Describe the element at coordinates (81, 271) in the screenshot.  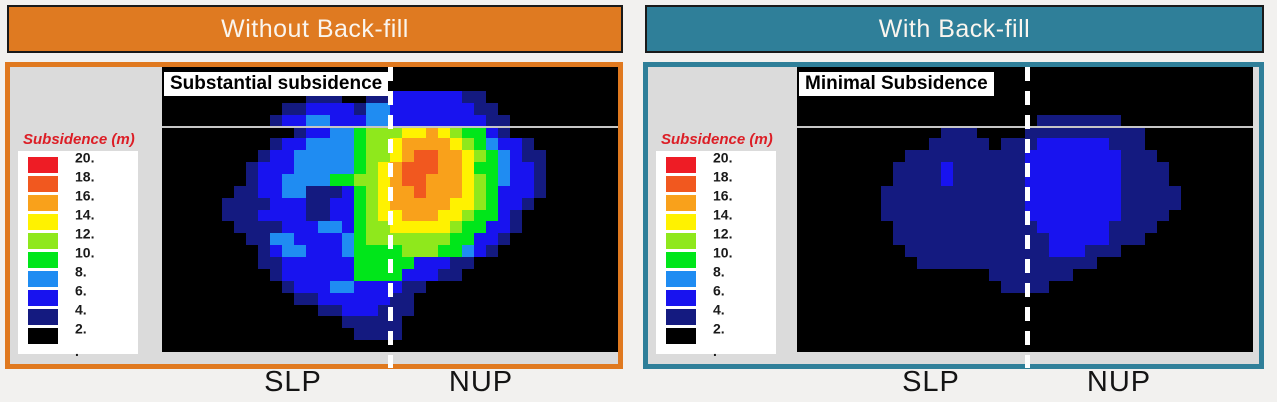
I see `legend-value-label: 8.` at that location.